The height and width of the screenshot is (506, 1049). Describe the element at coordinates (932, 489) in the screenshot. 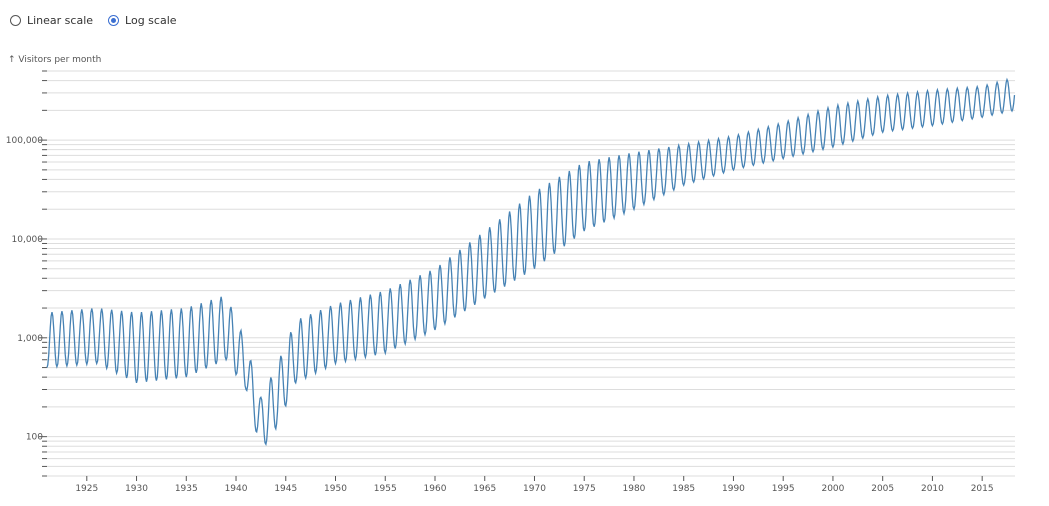

I see `x-tick-label: 2010` at that location.